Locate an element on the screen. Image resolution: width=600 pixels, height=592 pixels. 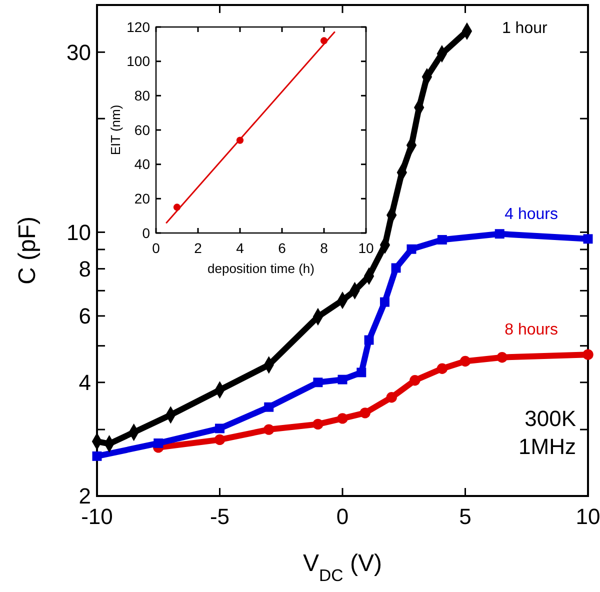
y-tick-label: 30 is located at coordinates (78, 52).